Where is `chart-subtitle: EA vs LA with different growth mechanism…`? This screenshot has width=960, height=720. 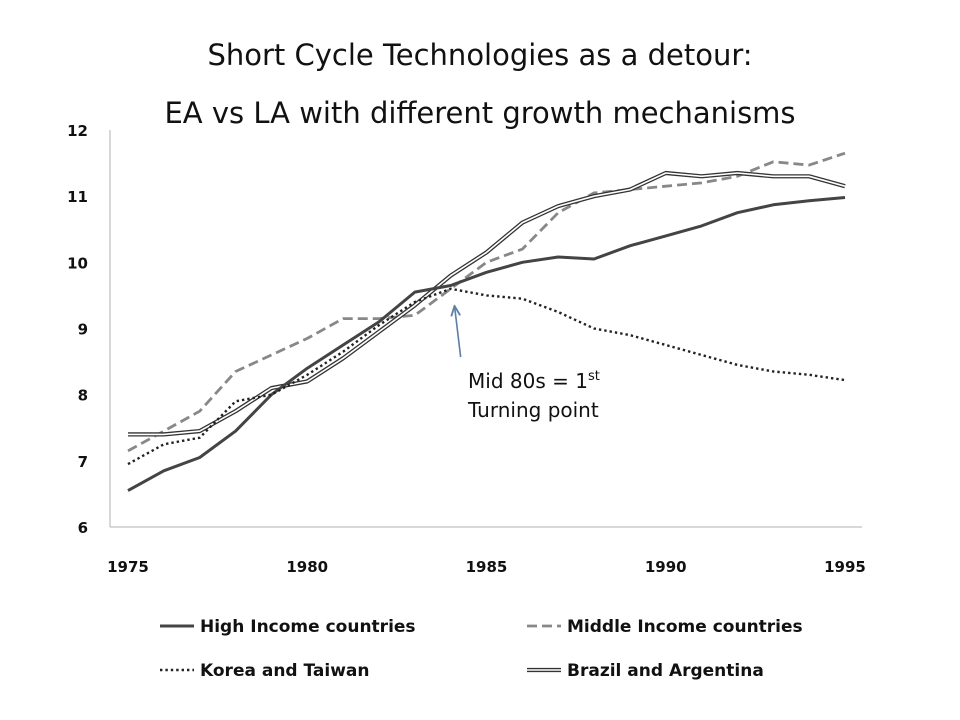
chart-subtitle: EA vs LA with different growth mechanism… is located at coordinates (480, 113).